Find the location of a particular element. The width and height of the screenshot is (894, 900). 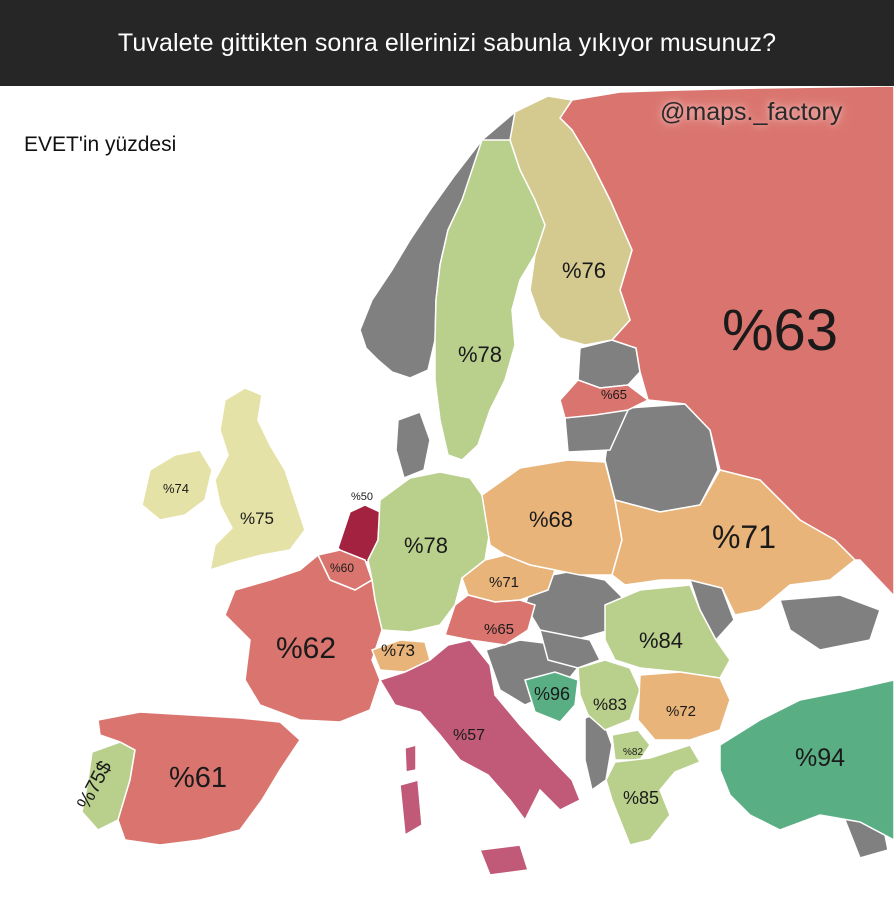

label-netherlands: %50 is located at coordinates (362, 497).